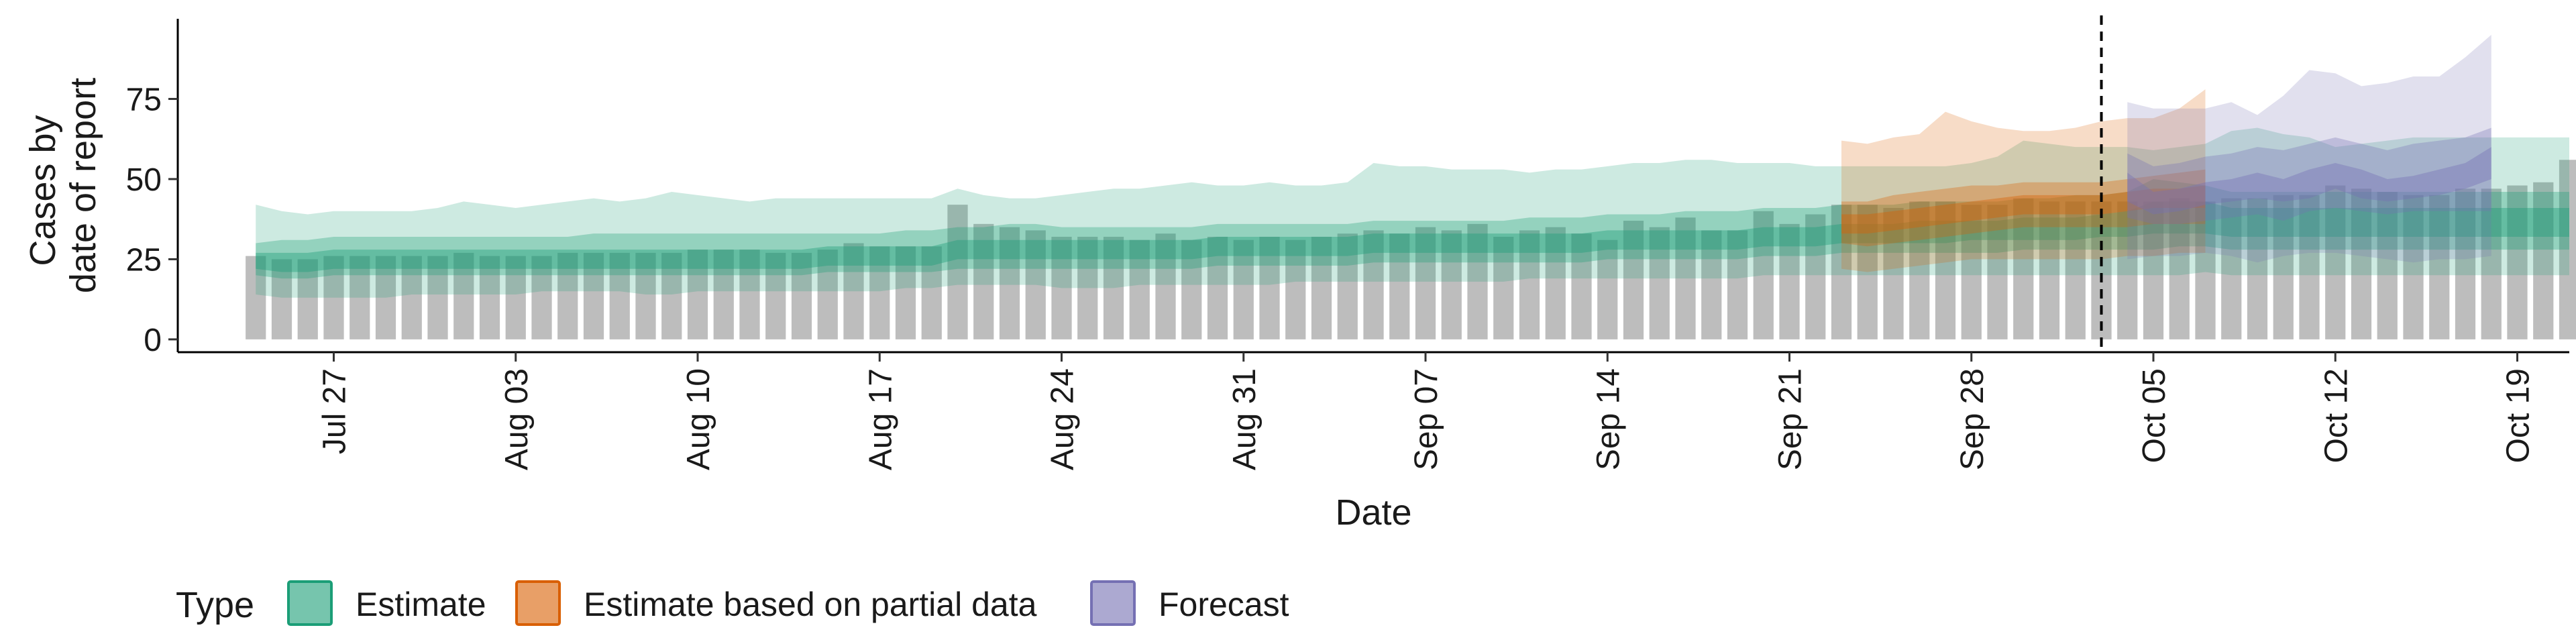 The image size is (2576, 644). I want to click on y-tick-label: 50, so click(144, 180).